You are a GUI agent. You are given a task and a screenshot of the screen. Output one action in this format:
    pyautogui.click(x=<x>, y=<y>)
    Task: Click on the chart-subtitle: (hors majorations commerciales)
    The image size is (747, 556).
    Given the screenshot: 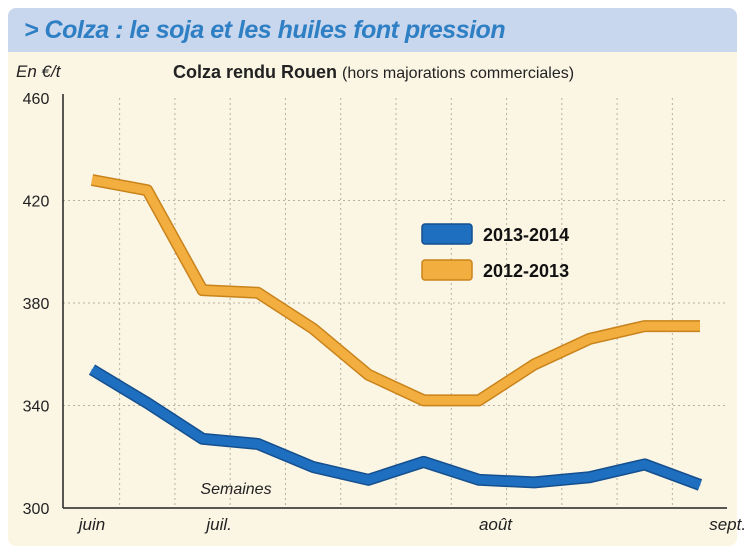 What is the action you would take?
    pyautogui.click(x=458, y=73)
    